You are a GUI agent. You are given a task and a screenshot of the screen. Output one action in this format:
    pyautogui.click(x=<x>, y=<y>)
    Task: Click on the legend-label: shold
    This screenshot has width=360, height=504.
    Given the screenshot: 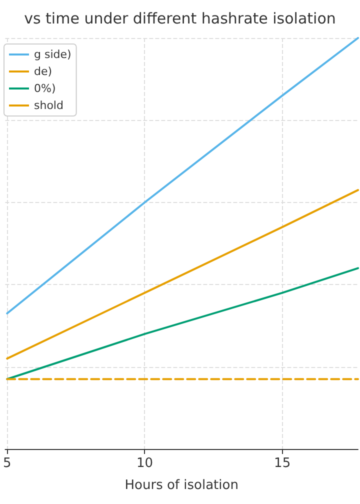 What is the action you would take?
    pyautogui.click(x=49, y=105)
    